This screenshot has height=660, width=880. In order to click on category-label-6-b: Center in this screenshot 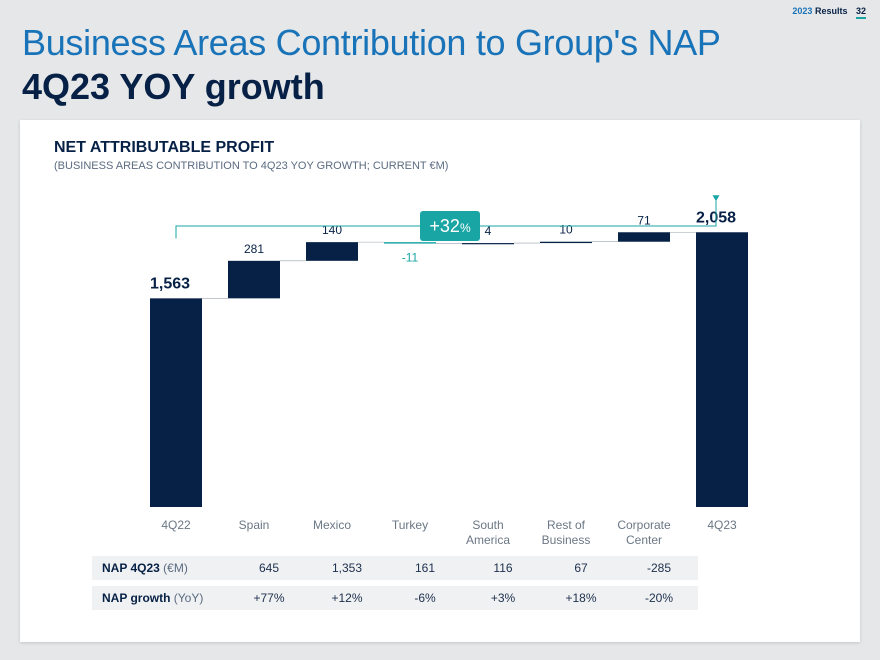, I will do `click(644, 540)`.